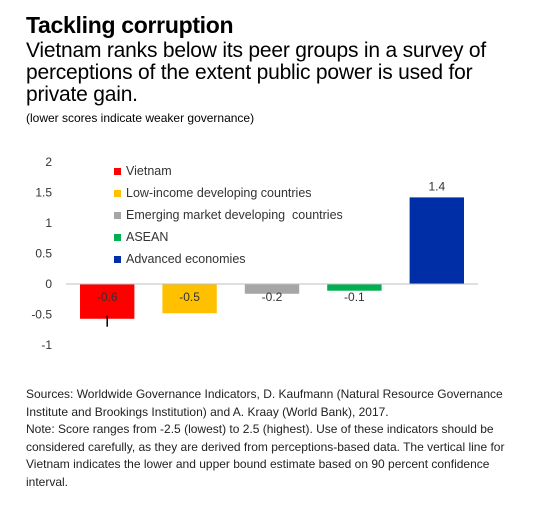  I want to click on chart-title: Tackling corruption, so click(130, 25).